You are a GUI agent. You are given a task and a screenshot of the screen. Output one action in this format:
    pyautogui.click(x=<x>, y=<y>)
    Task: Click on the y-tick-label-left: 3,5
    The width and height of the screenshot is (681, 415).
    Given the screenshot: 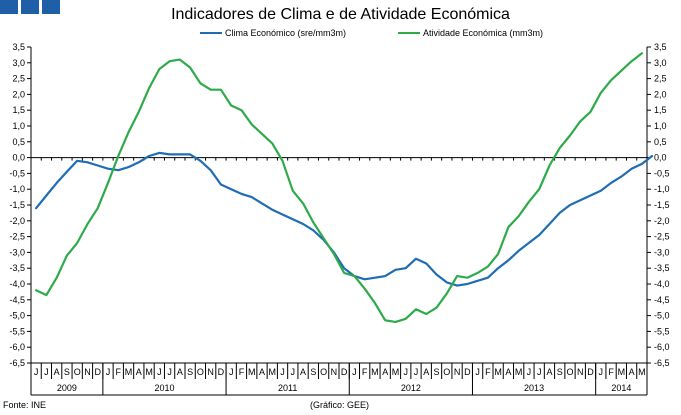 What is the action you would take?
    pyautogui.click(x=18, y=47)
    